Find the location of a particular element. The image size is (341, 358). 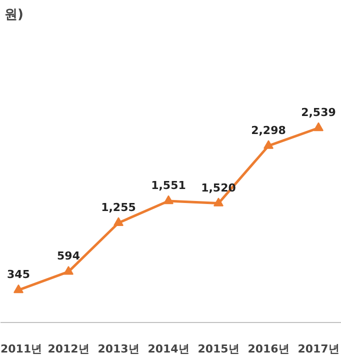

data-label: 2,298 is located at coordinates (268, 130).